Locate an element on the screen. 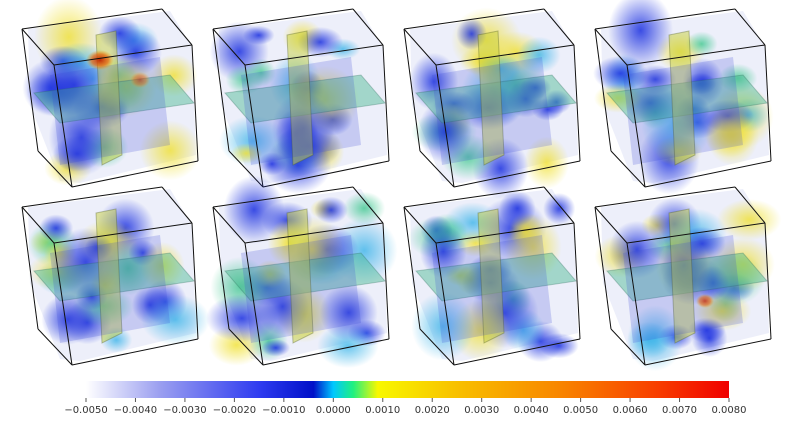  colorbar-tick-label: 0.0040 is located at coordinates (531, 410).